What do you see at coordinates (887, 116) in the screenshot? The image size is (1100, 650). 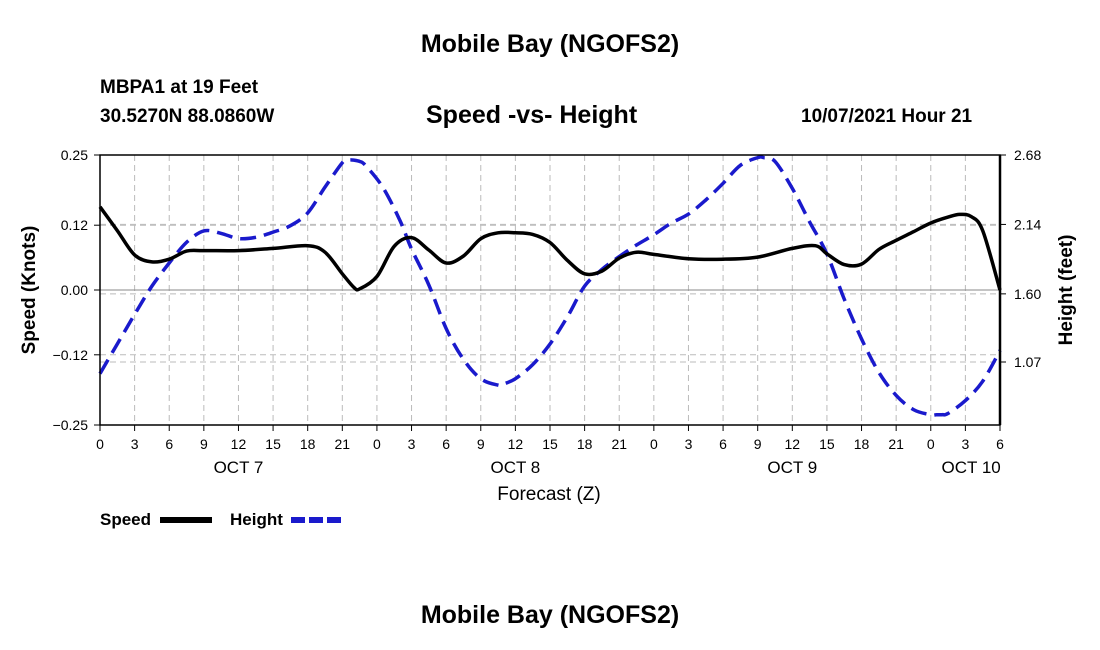 I see `forecast-timestamp: 10/07/2021 Hour 21` at bounding box center [887, 116].